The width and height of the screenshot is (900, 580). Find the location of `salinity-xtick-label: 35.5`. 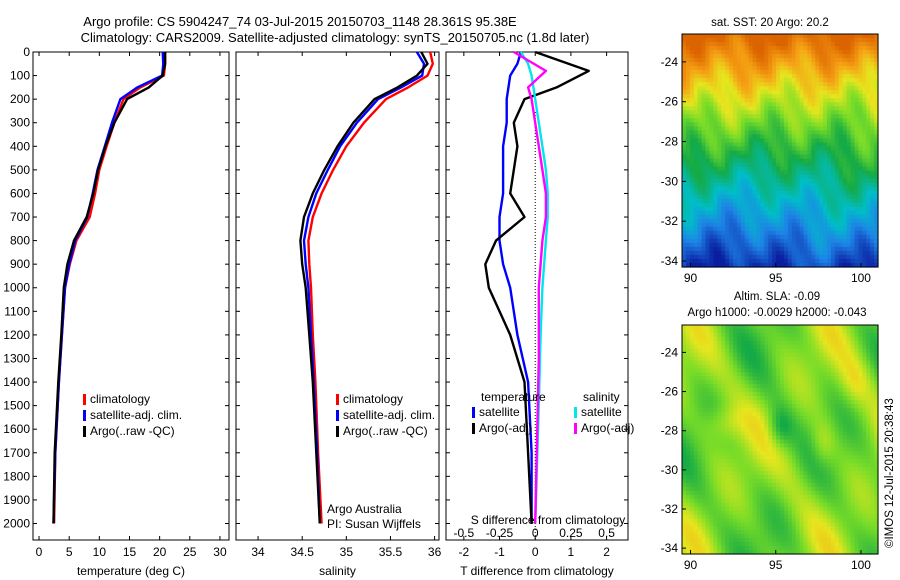

salinity-xtick-label: 35.5 is located at coordinates (391, 552).